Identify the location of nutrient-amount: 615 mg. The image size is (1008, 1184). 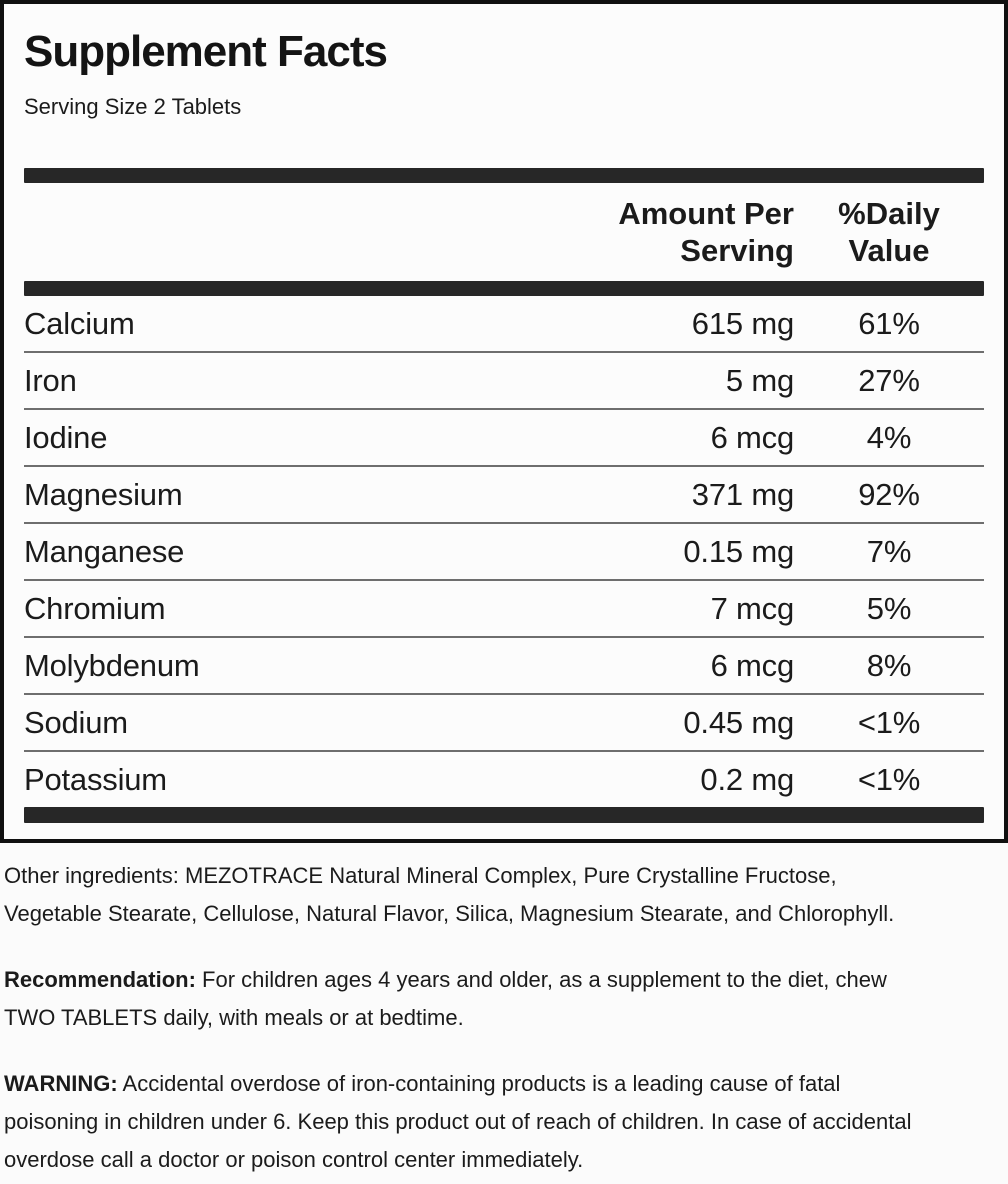
(742, 323).